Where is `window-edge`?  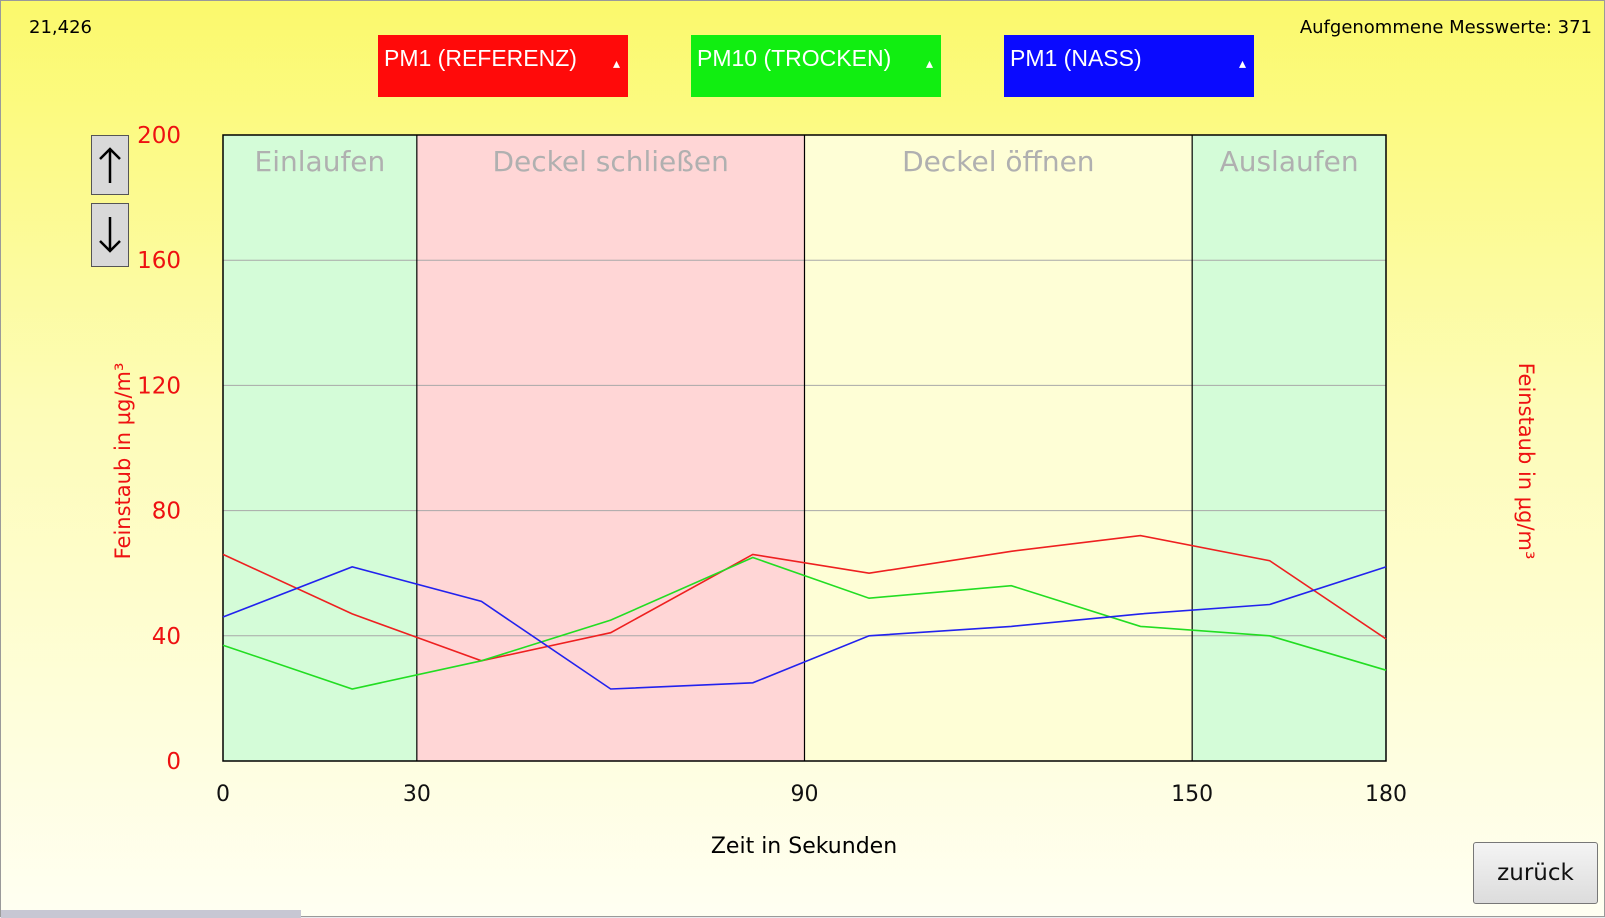
window-edge is located at coordinates (151, 914).